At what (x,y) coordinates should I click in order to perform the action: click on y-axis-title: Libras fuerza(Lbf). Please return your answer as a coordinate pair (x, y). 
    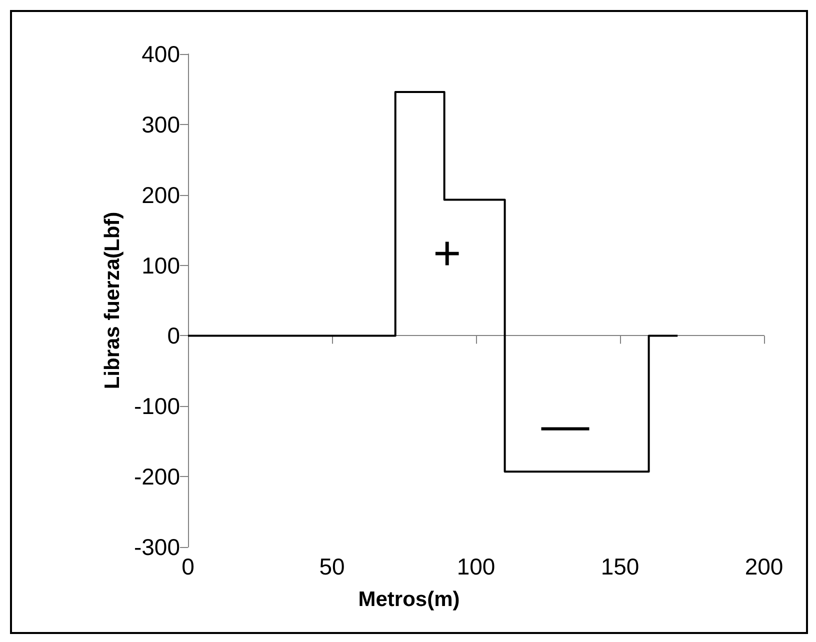
    Looking at the image, I should click on (112, 301).